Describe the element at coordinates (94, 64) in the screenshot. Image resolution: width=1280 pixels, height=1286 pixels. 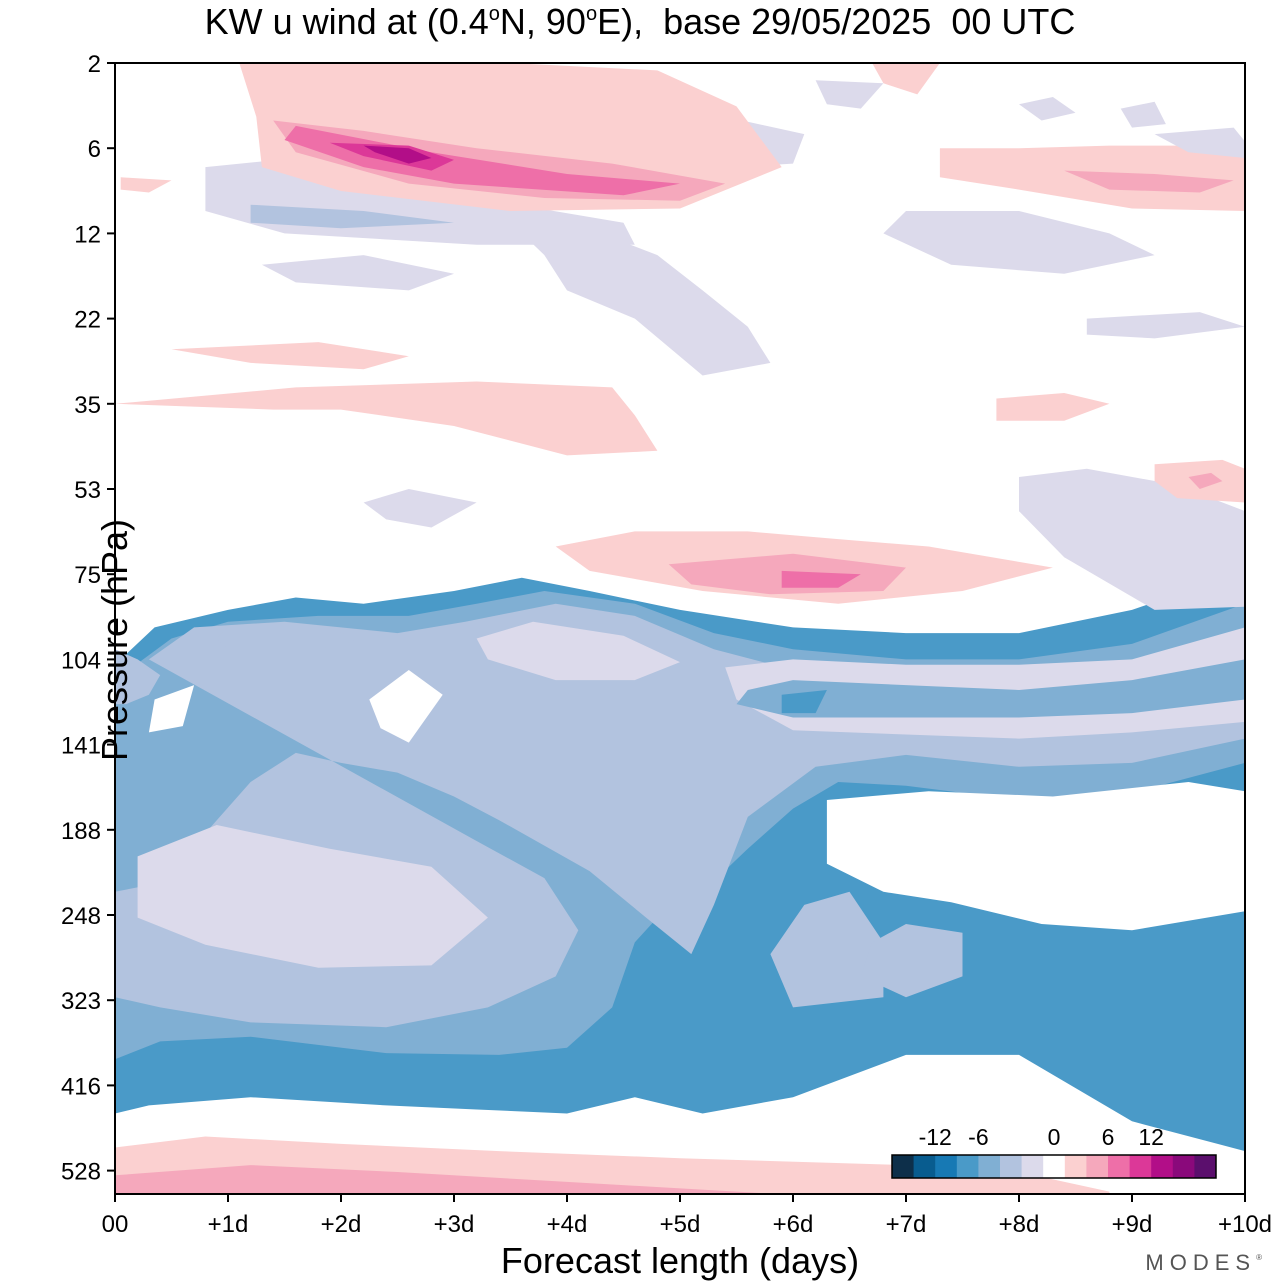
I see `y-tick-label: 2` at that location.